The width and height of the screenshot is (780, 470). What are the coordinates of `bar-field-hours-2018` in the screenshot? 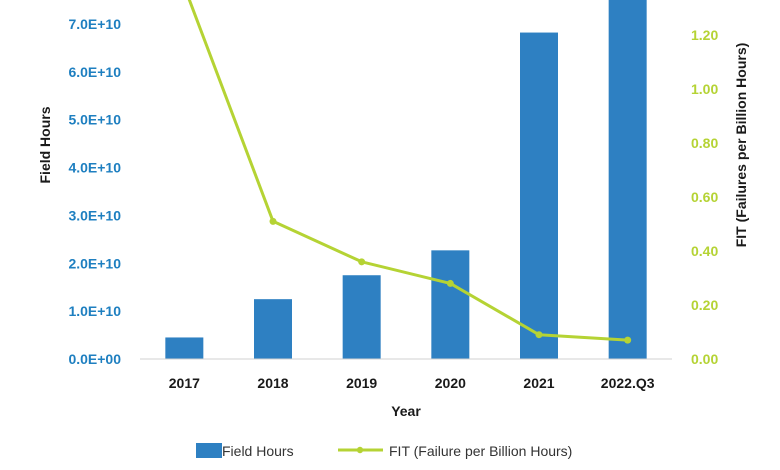 It's located at (273, 329).